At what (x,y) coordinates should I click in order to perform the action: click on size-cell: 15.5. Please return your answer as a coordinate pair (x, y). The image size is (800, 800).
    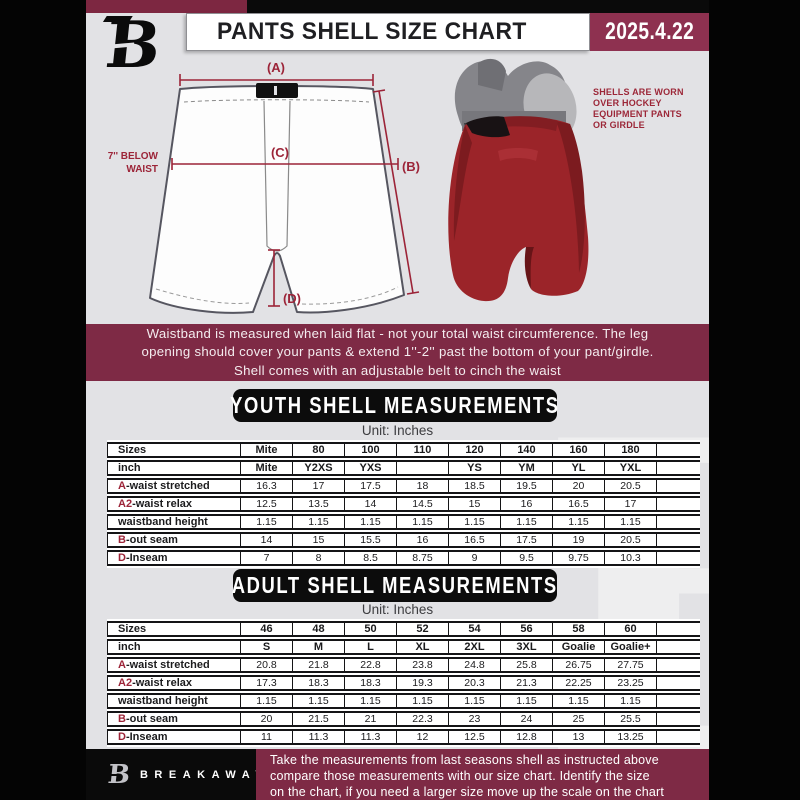
    Looking at the image, I should click on (371, 540).